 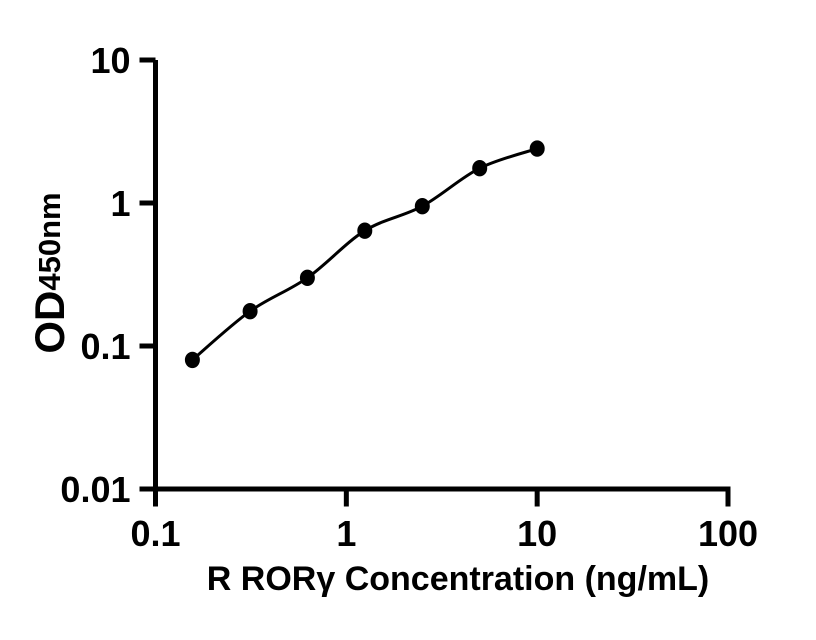 I want to click on x-tick-label: 10, so click(x=537, y=533).